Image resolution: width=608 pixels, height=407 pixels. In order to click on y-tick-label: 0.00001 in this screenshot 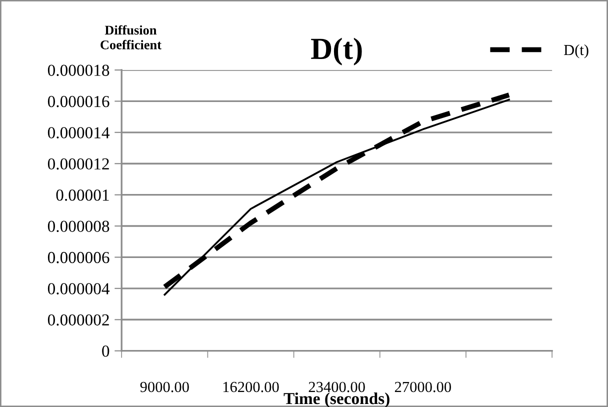, I will do `click(82, 195)`.